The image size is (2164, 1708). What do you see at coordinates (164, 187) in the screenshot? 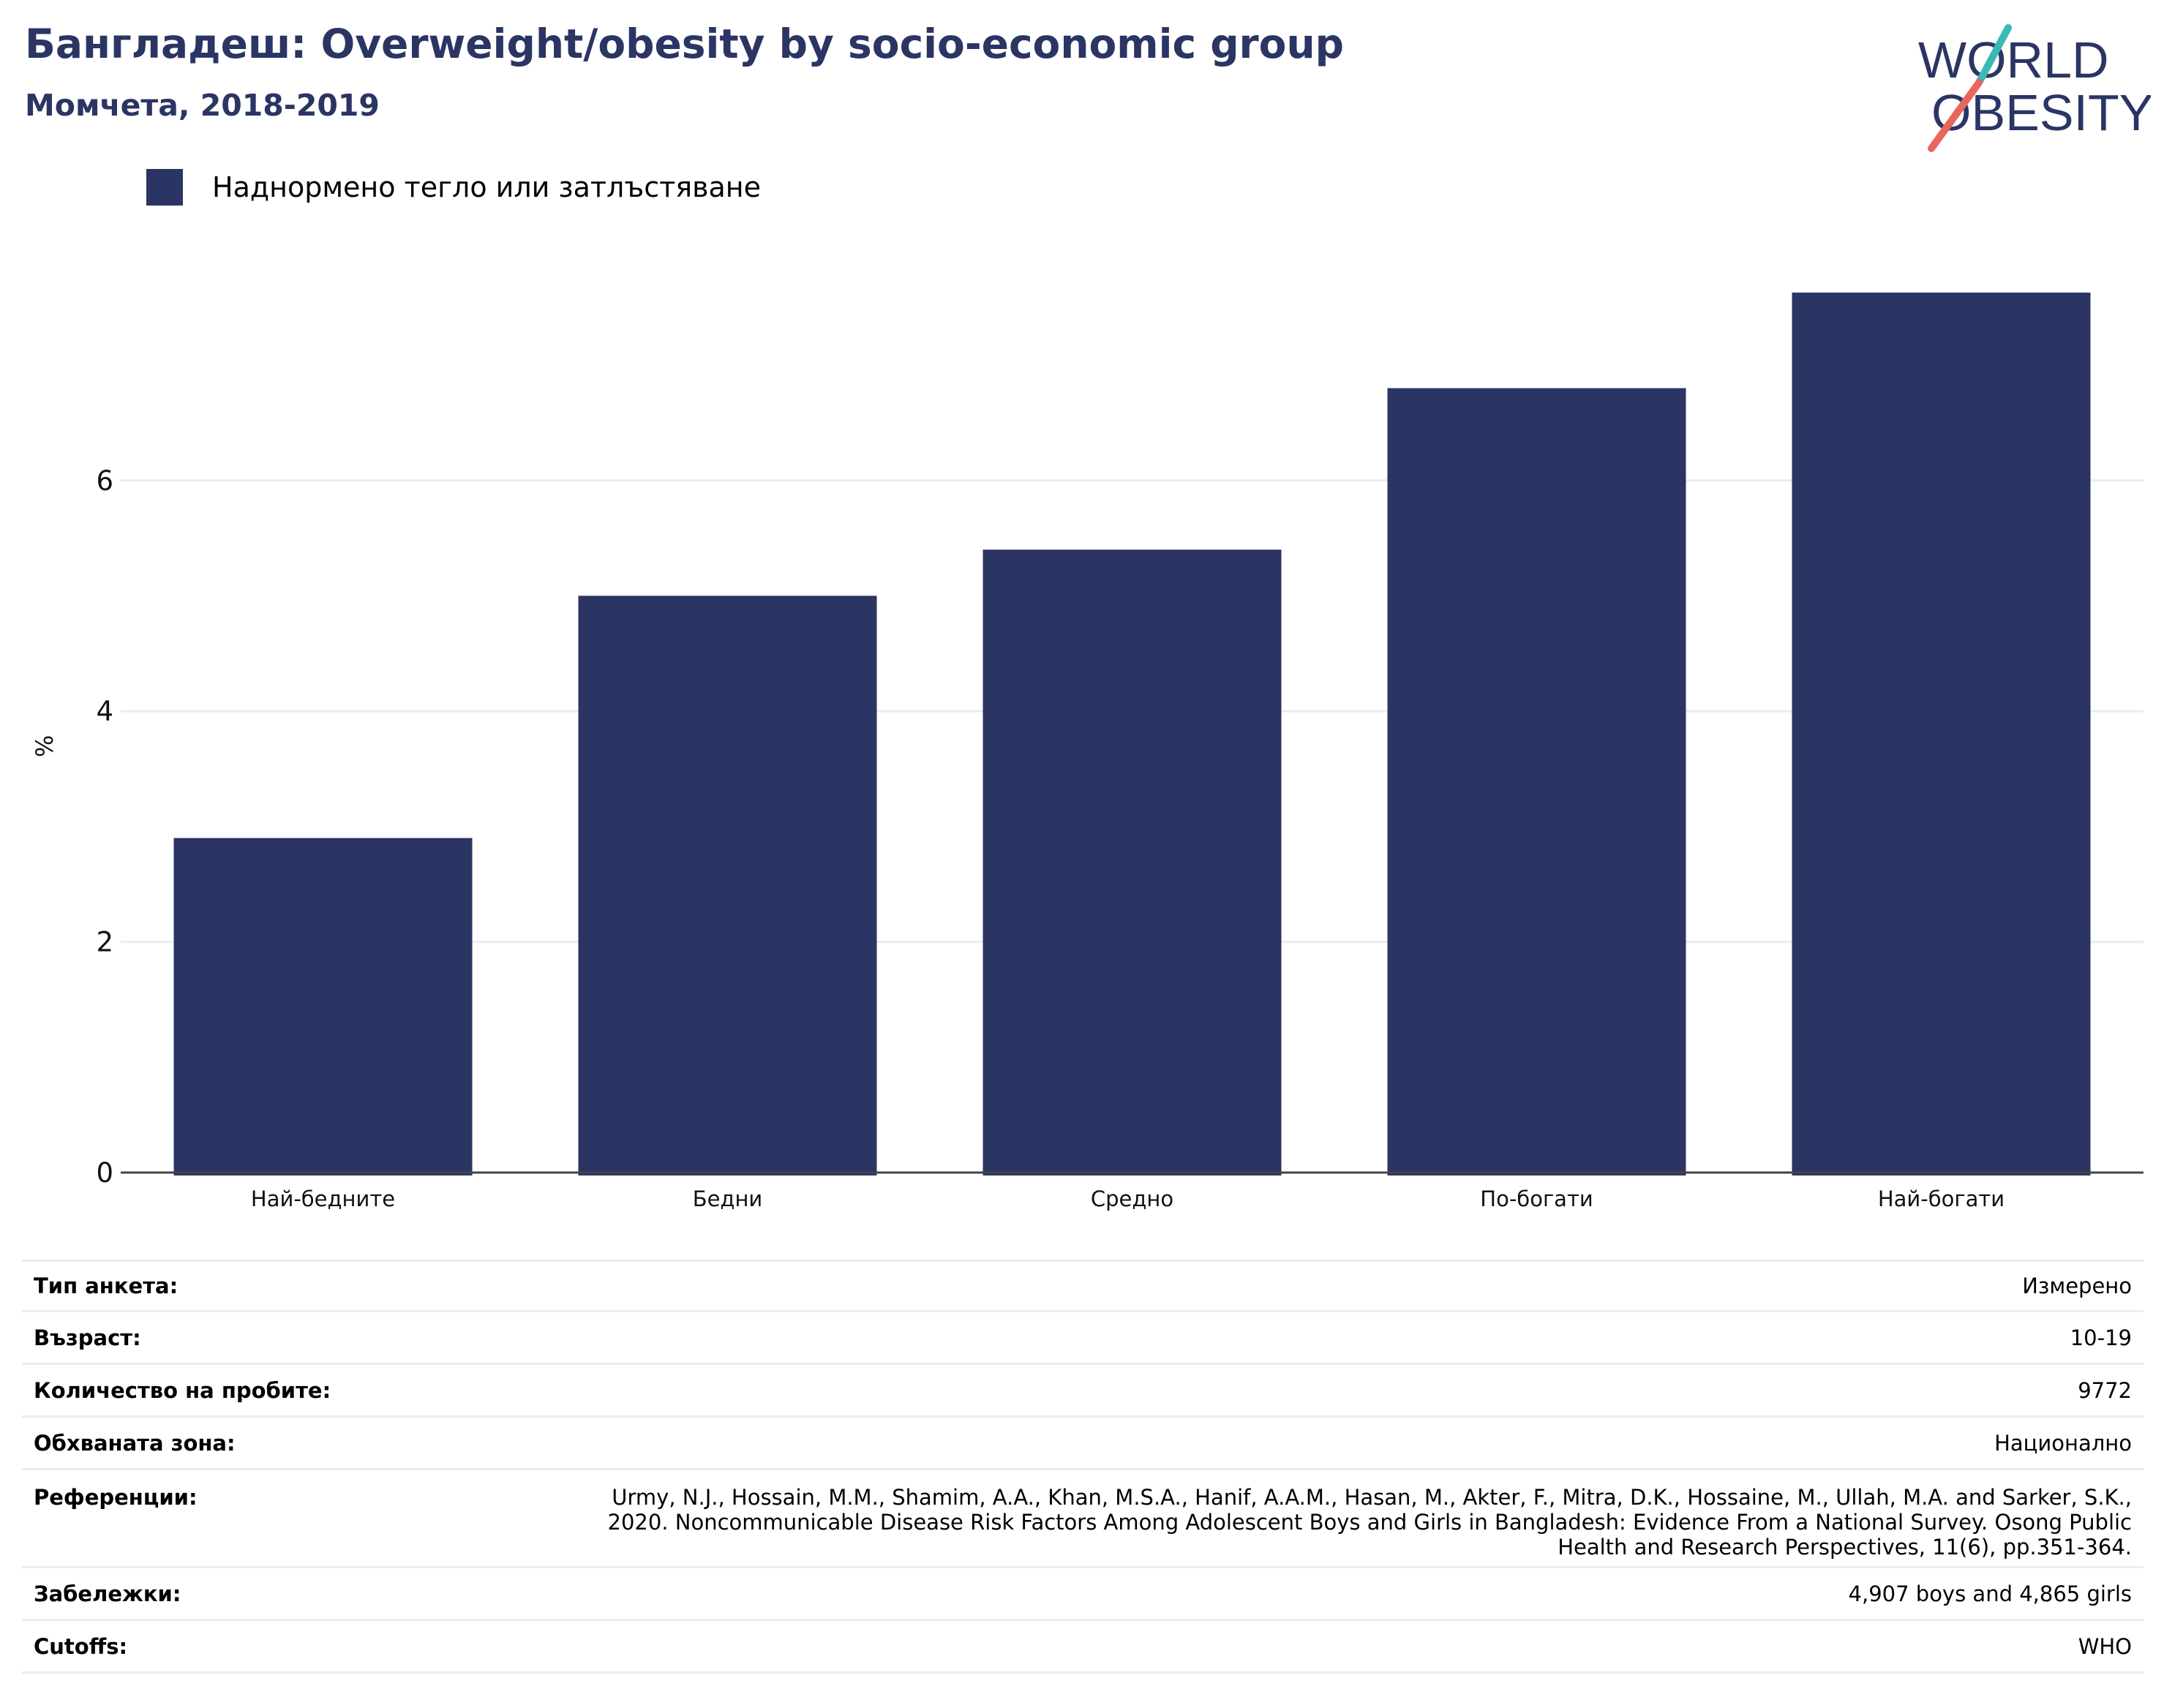
I see `legend-swatch` at bounding box center [164, 187].